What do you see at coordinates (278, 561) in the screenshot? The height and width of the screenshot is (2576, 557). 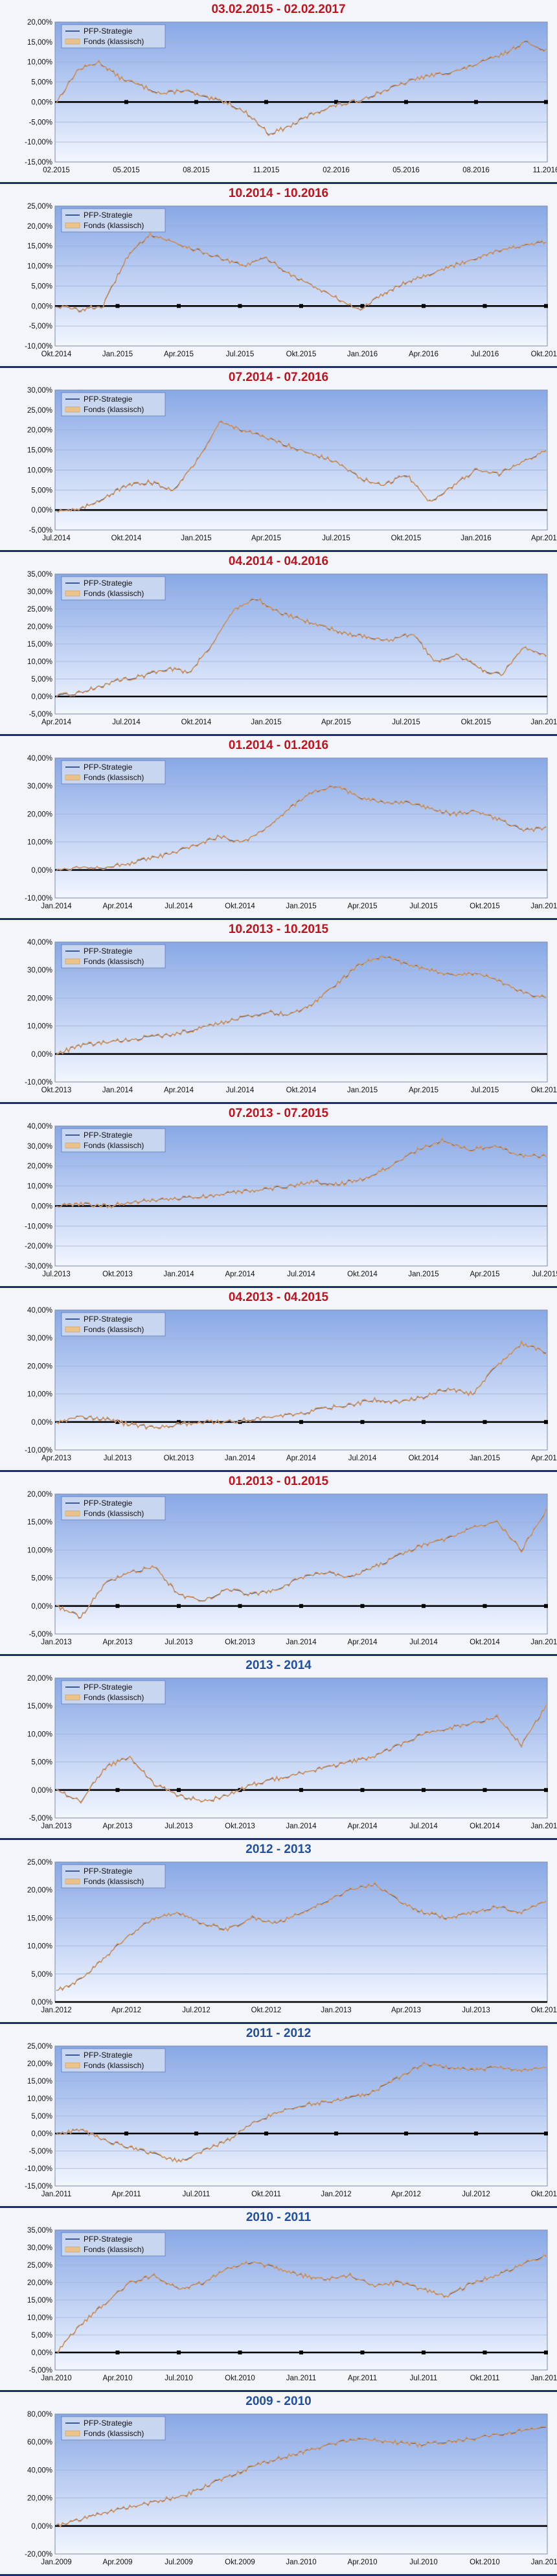 I see `chart-title: 04.2014 - 04.2016` at bounding box center [278, 561].